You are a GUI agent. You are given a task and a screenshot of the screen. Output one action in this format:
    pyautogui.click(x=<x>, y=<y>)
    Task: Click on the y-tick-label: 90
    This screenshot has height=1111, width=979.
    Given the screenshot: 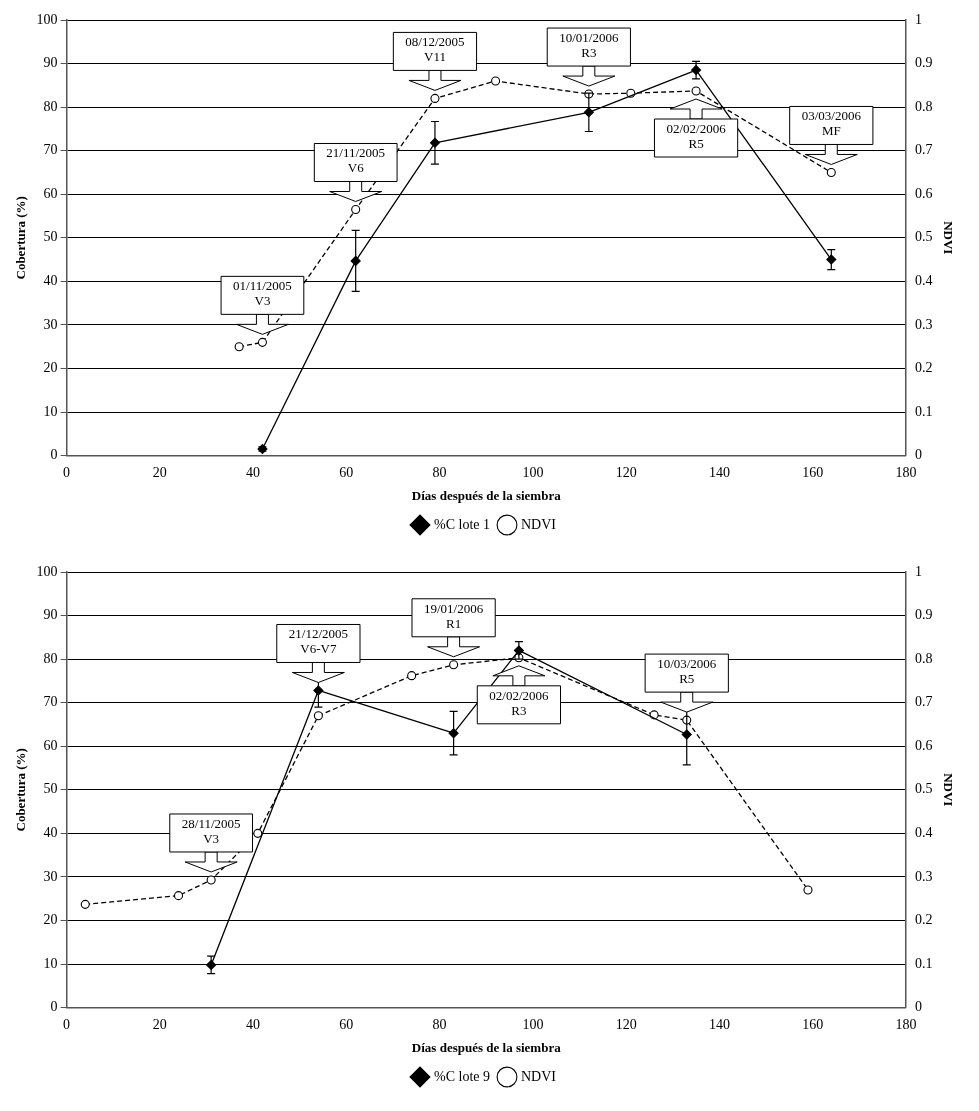 What is the action you would take?
    pyautogui.click(x=50, y=615)
    